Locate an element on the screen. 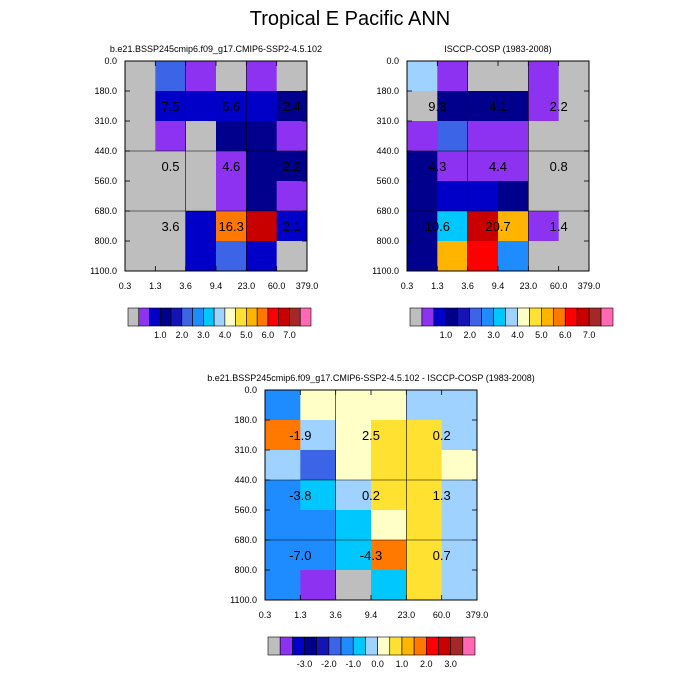 This screenshot has width=700, height=700. colorbar-label: -3.0 is located at coordinates (305, 664).